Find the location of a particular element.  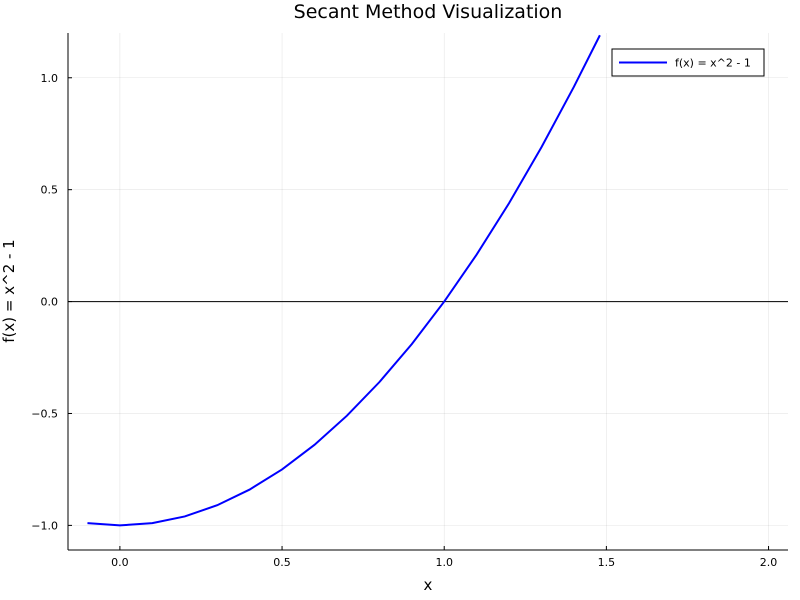

x-tick-label: 1.0 is located at coordinates (444, 562).